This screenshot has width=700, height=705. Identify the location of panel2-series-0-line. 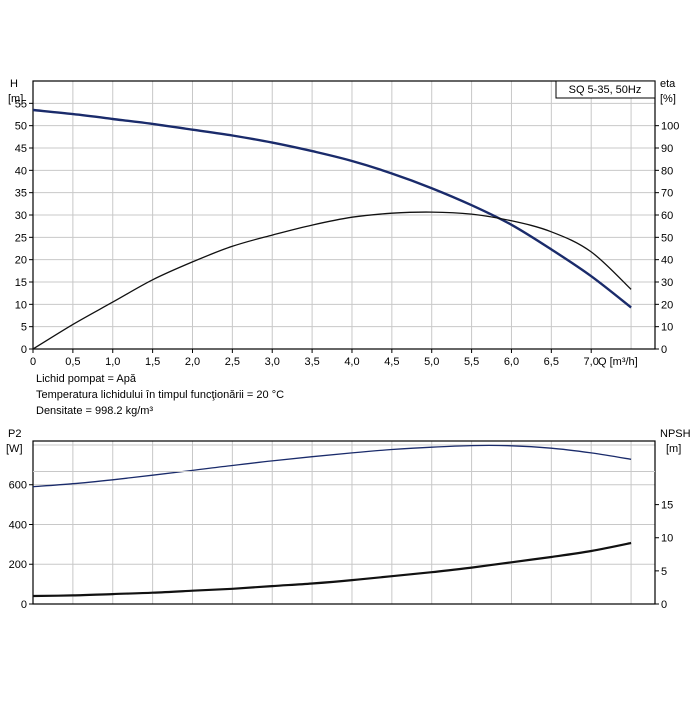
(332, 466).